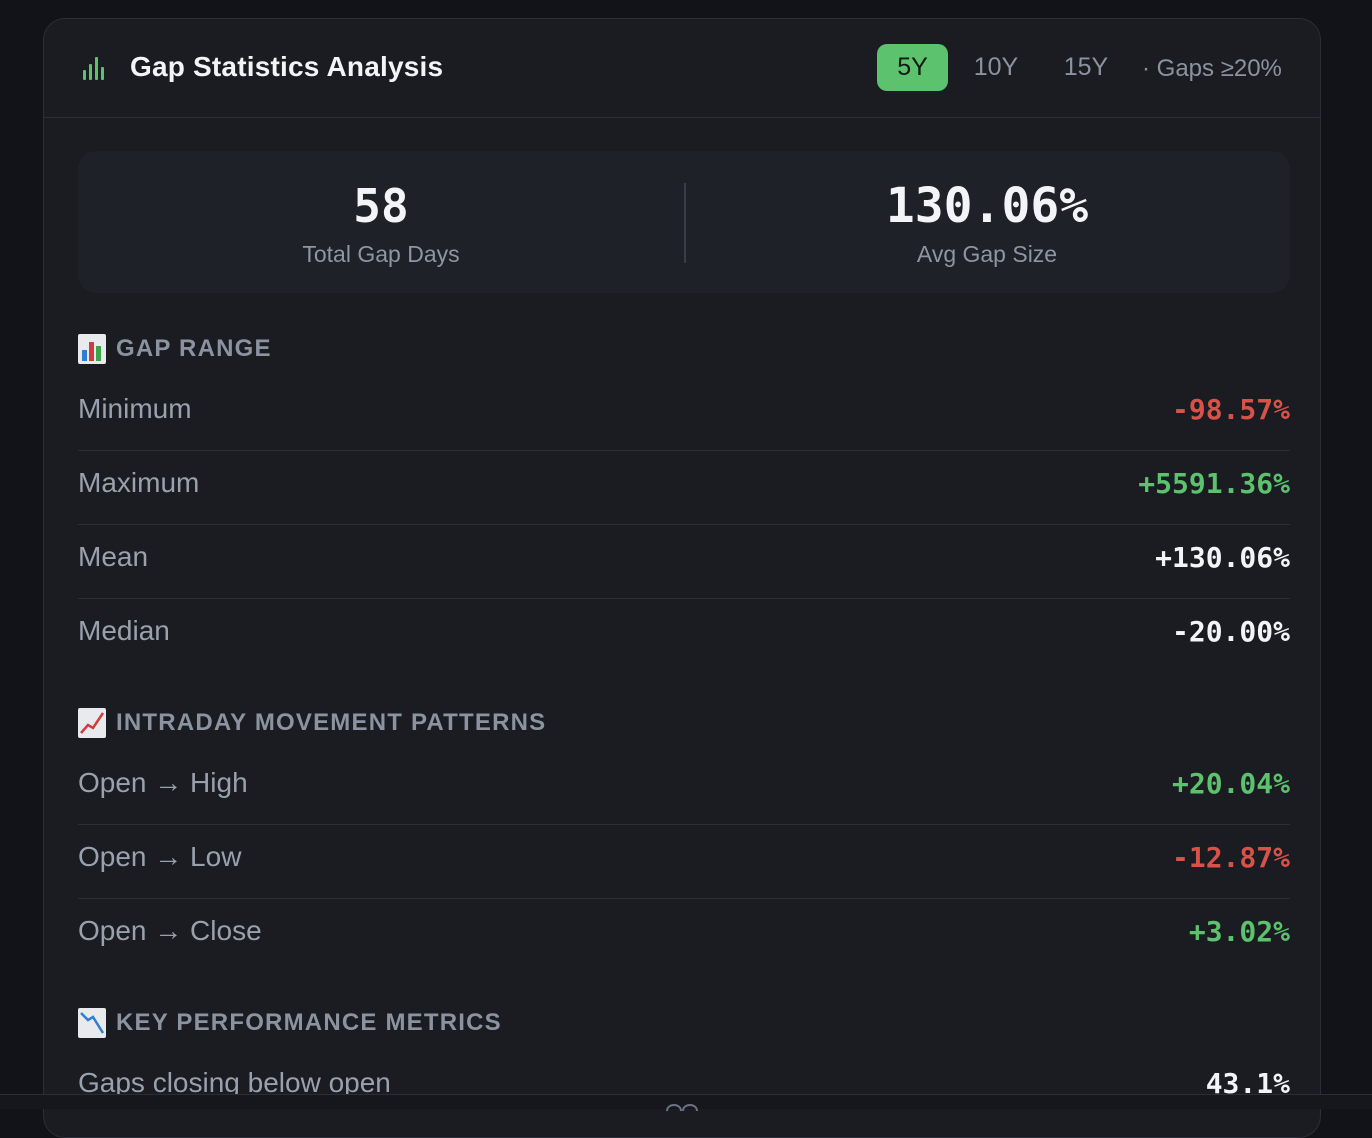 The image size is (1372, 1138). I want to click on stat-row-open-close: Open → Close +3.02%, so click(684, 936).